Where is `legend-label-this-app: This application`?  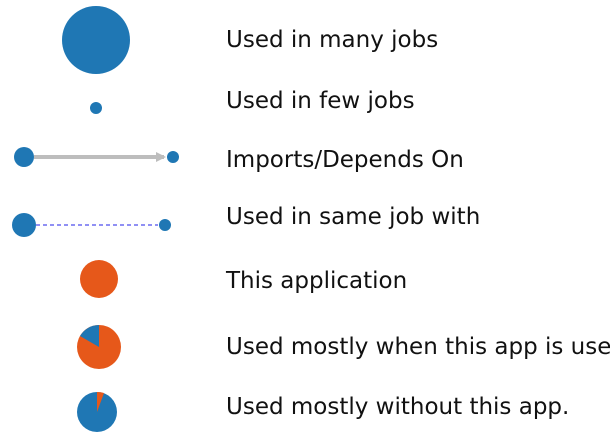
legend-label-this-app: This application is located at coordinates (317, 281).